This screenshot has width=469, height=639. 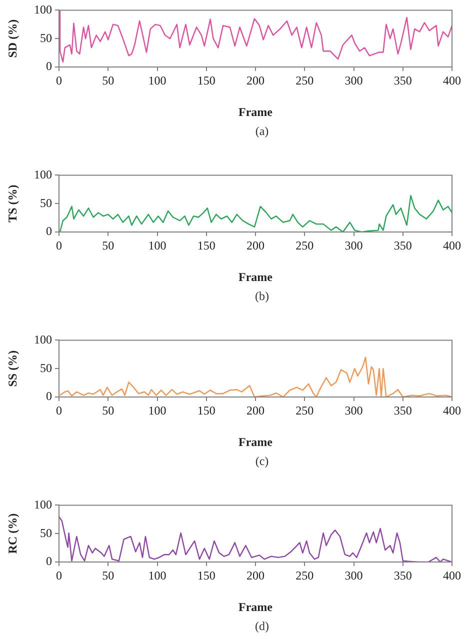 What do you see at coordinates (262, 296) in the screenshot?
I see `text: (b)` at bounding box center [262, 296].